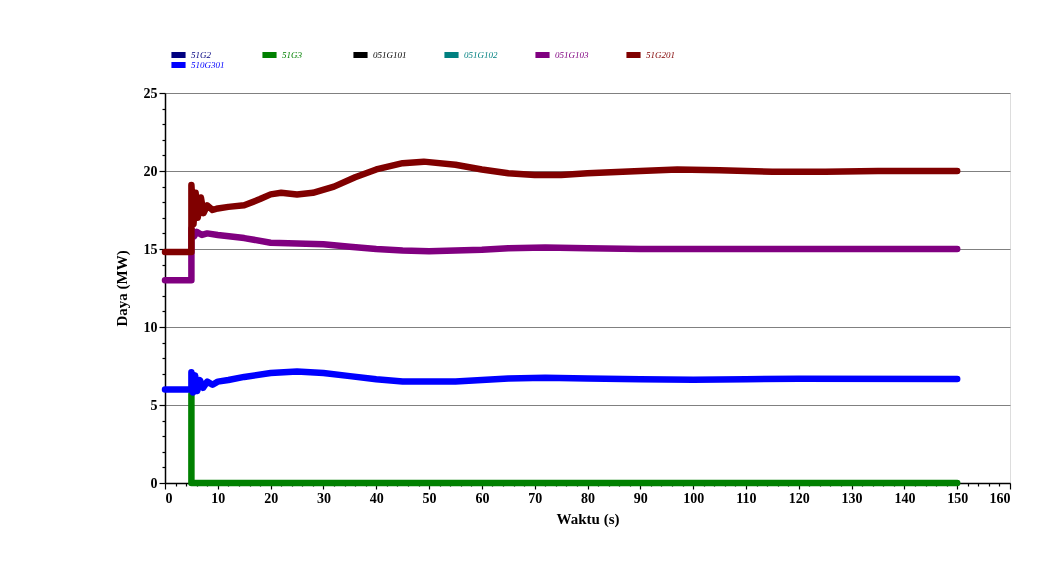 The height and width of the screenshot is (561, 1051). Describe the element at coordinates (481, 55) in the screenshot. I see `legend-label: 051G102` at that location.